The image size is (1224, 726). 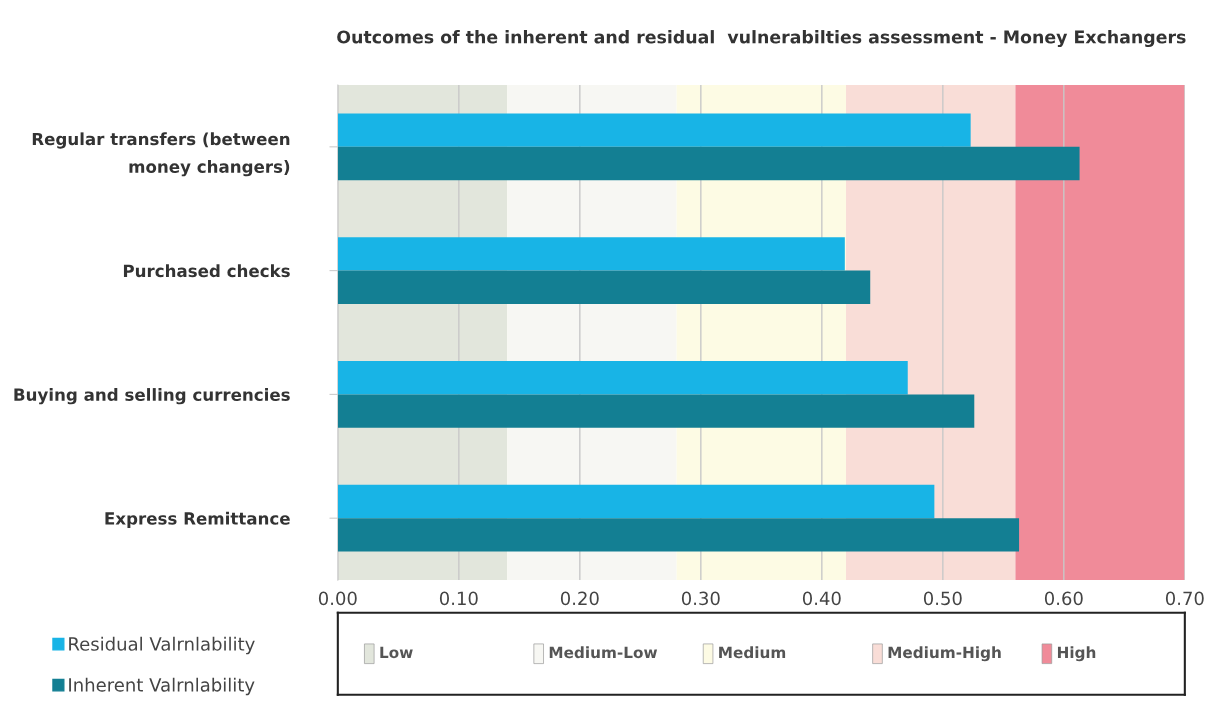 I want to click on y-tick-label: Buying and selling currencies, so click(x=152, y=396).